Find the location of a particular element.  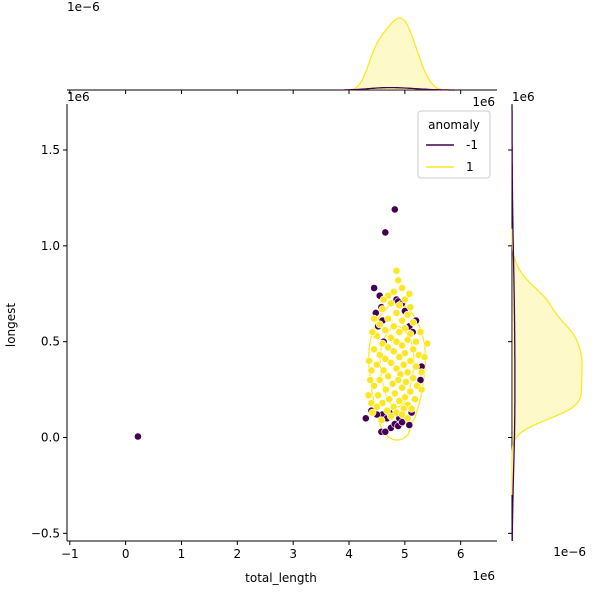

right-marginal-kde-line is located at coordinates (547, 361).